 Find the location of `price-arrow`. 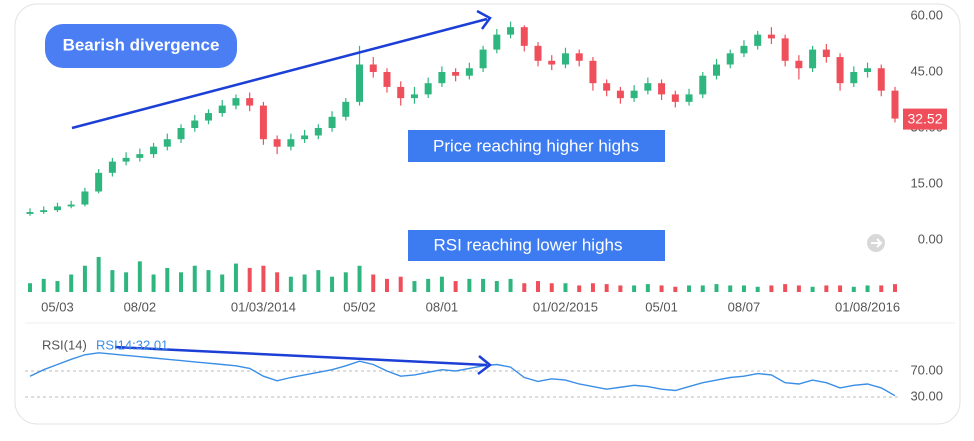

price-arrow is located at coordinates (281, 69).